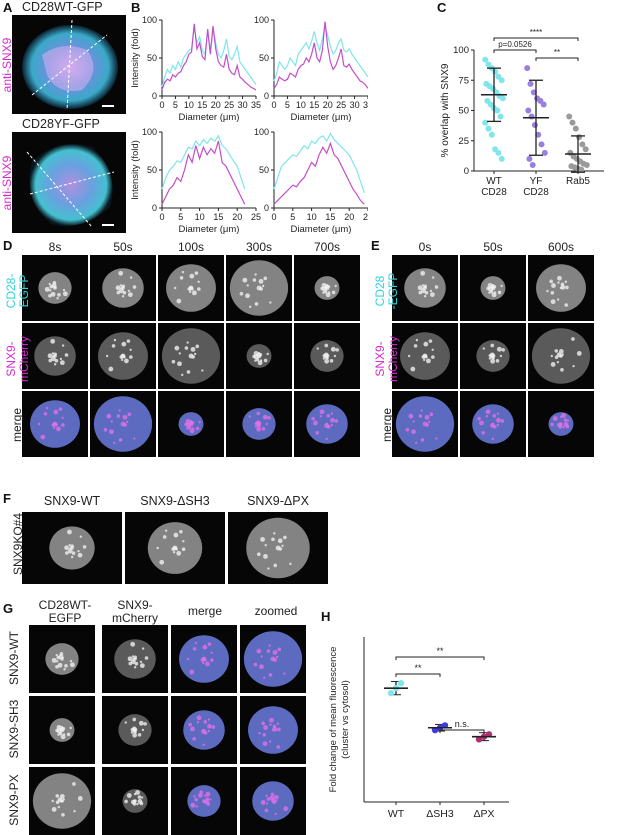 This screenshot has width=617, height=835. What do you see at coordinates (11, 291) in the screenshot?
I see `row-label-part: CD28-` at bounding box center [11, 291].